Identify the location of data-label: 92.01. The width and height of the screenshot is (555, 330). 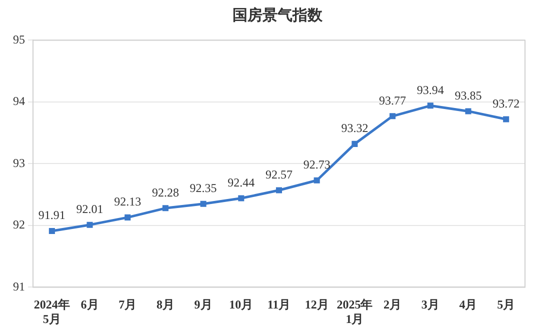
(90, 209).